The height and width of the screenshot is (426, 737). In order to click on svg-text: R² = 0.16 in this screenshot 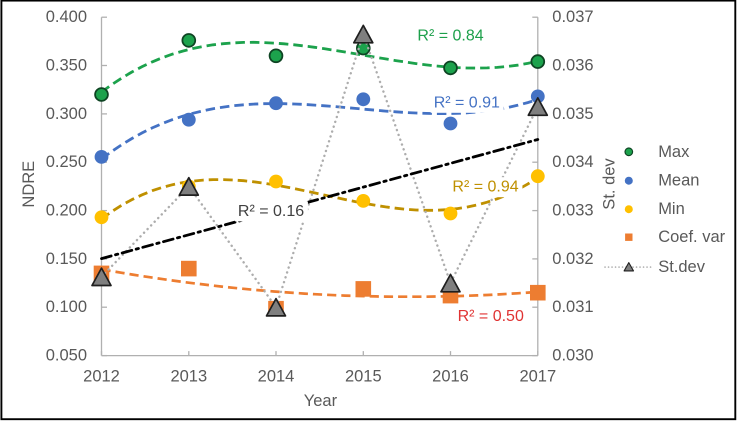, I will do `click(271, 211)`.